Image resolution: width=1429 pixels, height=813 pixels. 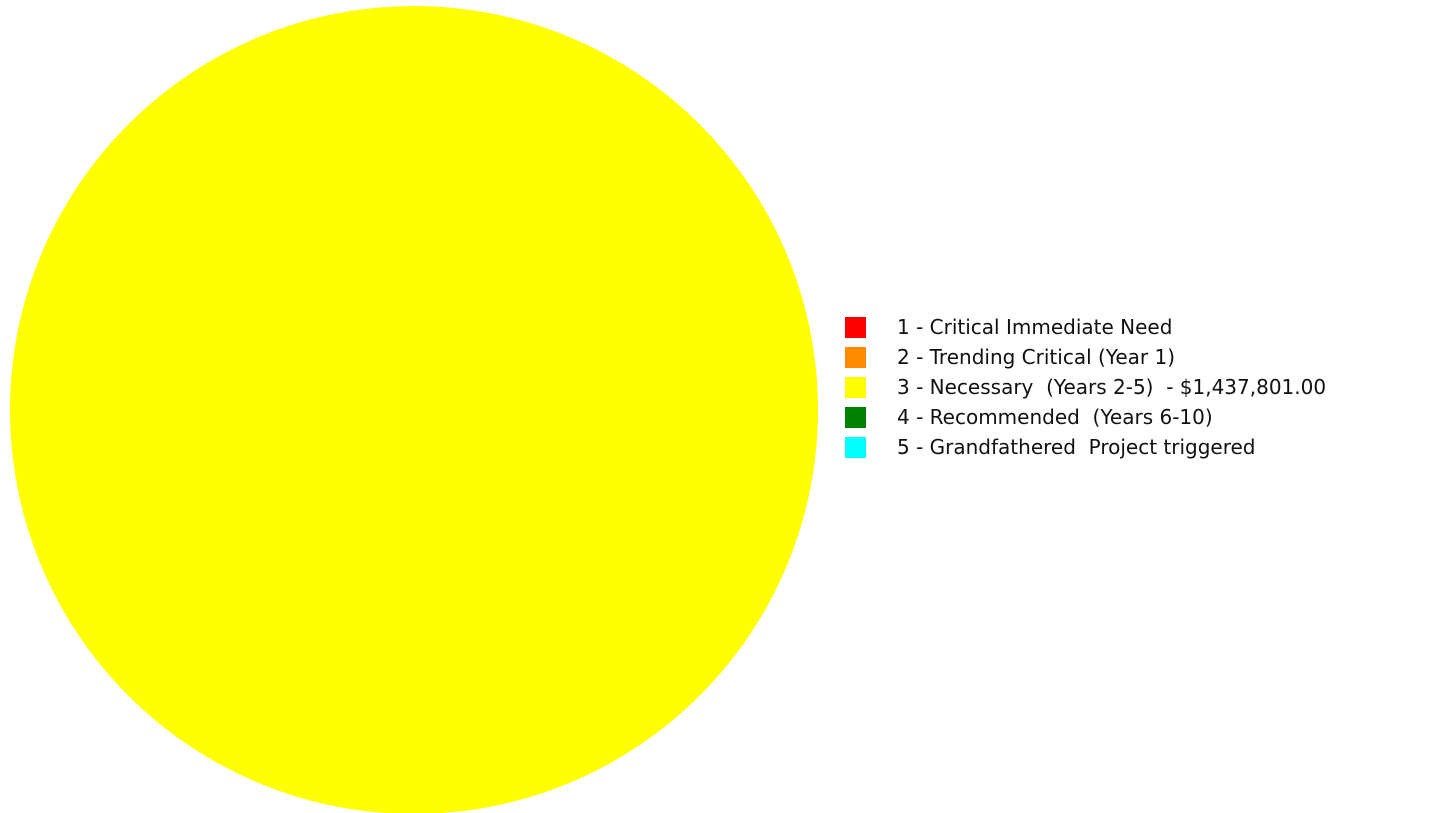 What do you see at coordinates (1055, 417) in the screenshot?
I see `legend-label: 4 - Recommended (Years 6-10)` at bounding box center [1055, 417].